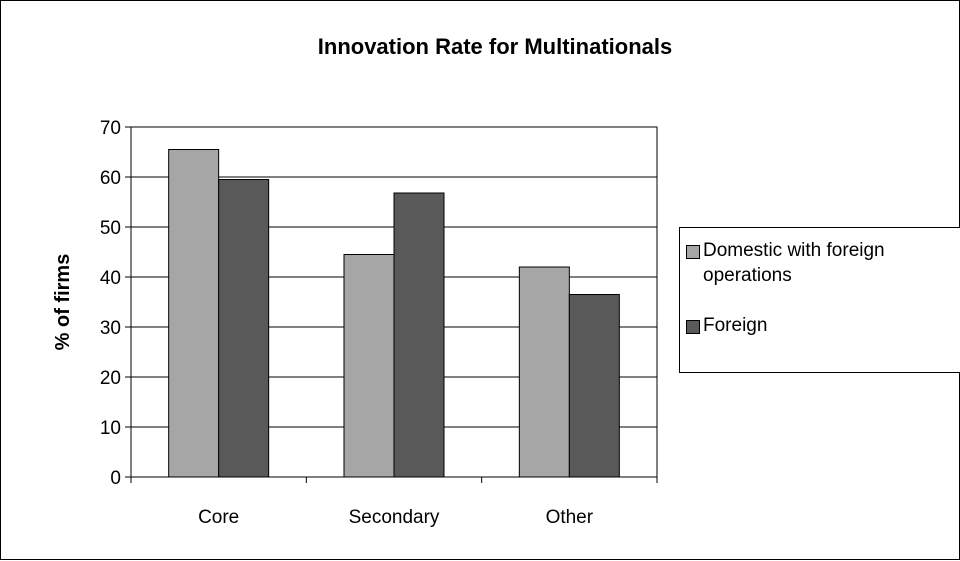 This screenshot has height=561, width=960. What do you see at coordinates (594, 386) in the screenshot?
I see `bar-other-foreign` at bounding box center [594, 386].